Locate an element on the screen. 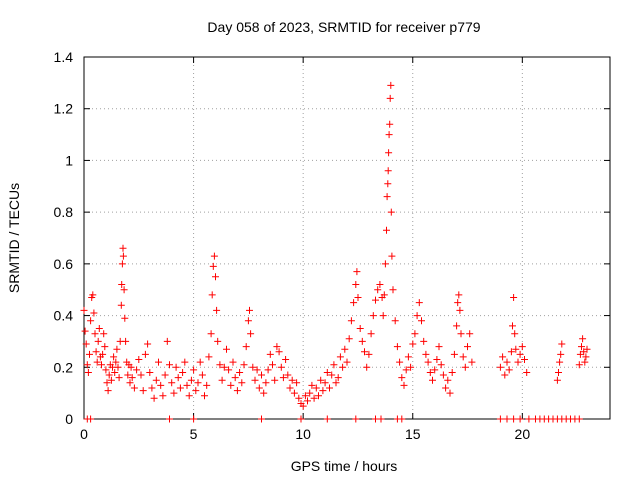 The width and height of the screenshot is (640, 480). x-tick-label: 20 is located at coordinates (523, 434).